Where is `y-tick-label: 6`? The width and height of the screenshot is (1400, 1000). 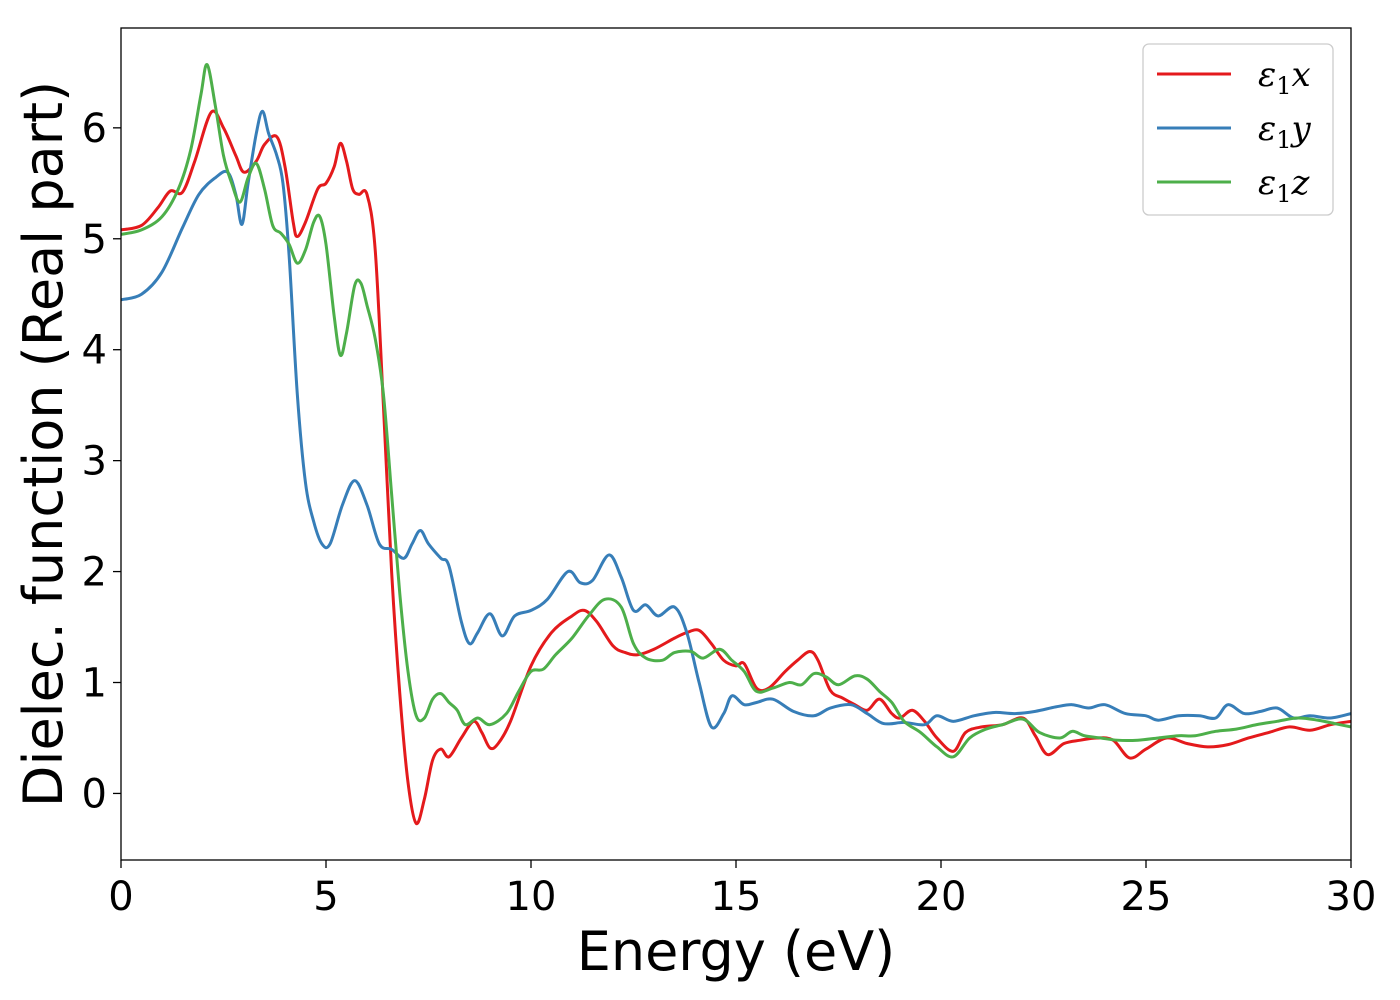
y-tick-label: 6 is located at coordinates (94, 129).